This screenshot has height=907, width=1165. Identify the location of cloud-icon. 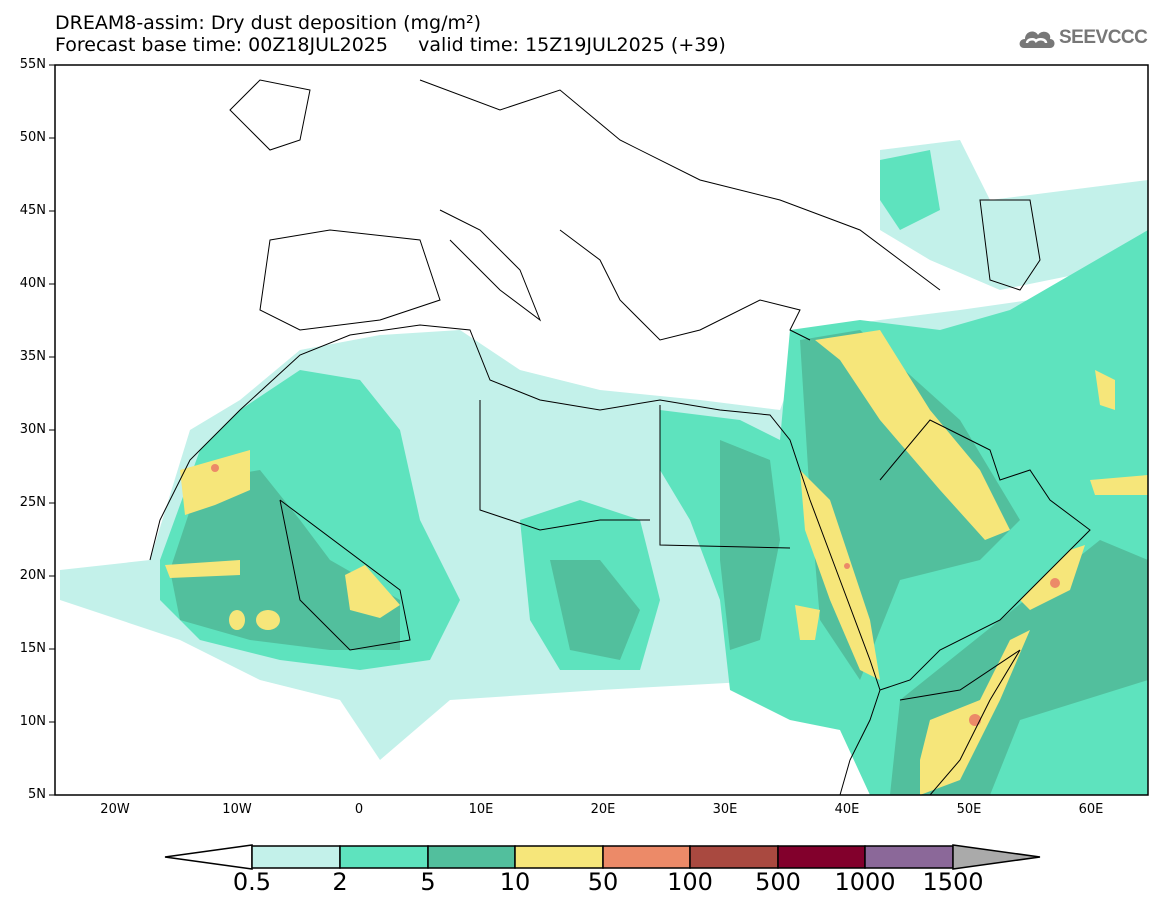
(1037, 39).